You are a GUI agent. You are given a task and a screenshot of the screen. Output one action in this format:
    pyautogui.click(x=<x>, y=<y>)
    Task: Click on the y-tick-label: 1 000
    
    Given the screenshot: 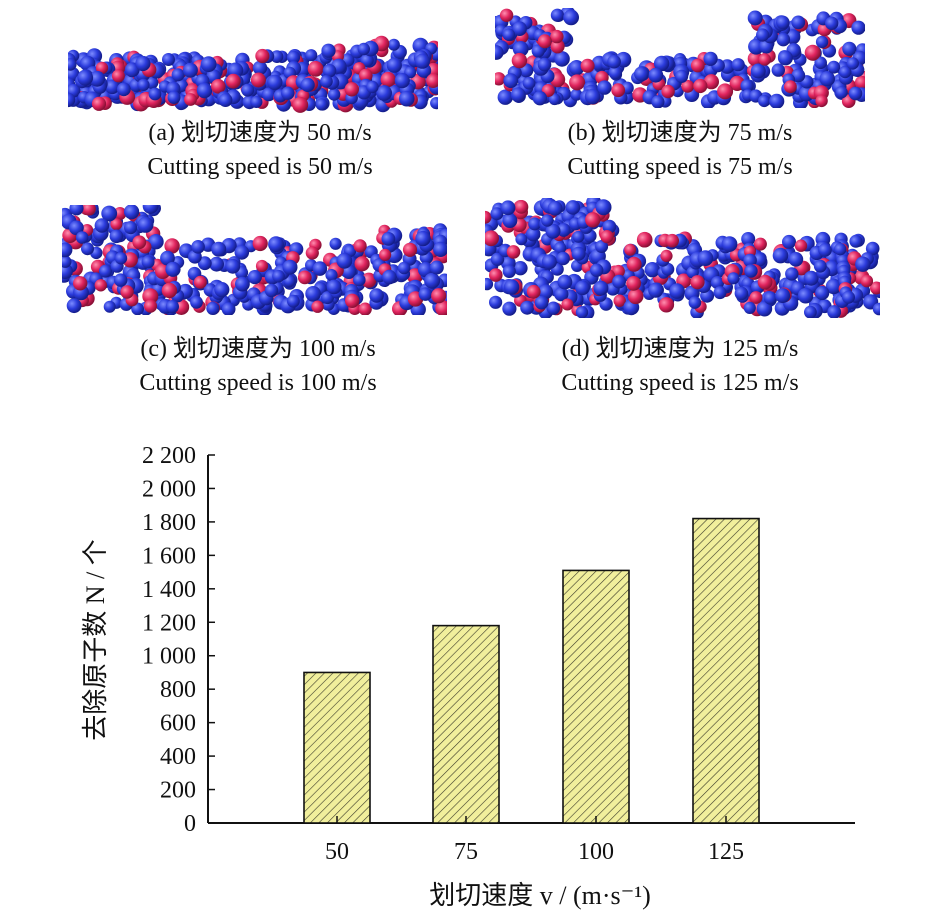 What is the action you would take?
    pyautogui.click(x=169, y=657)
    